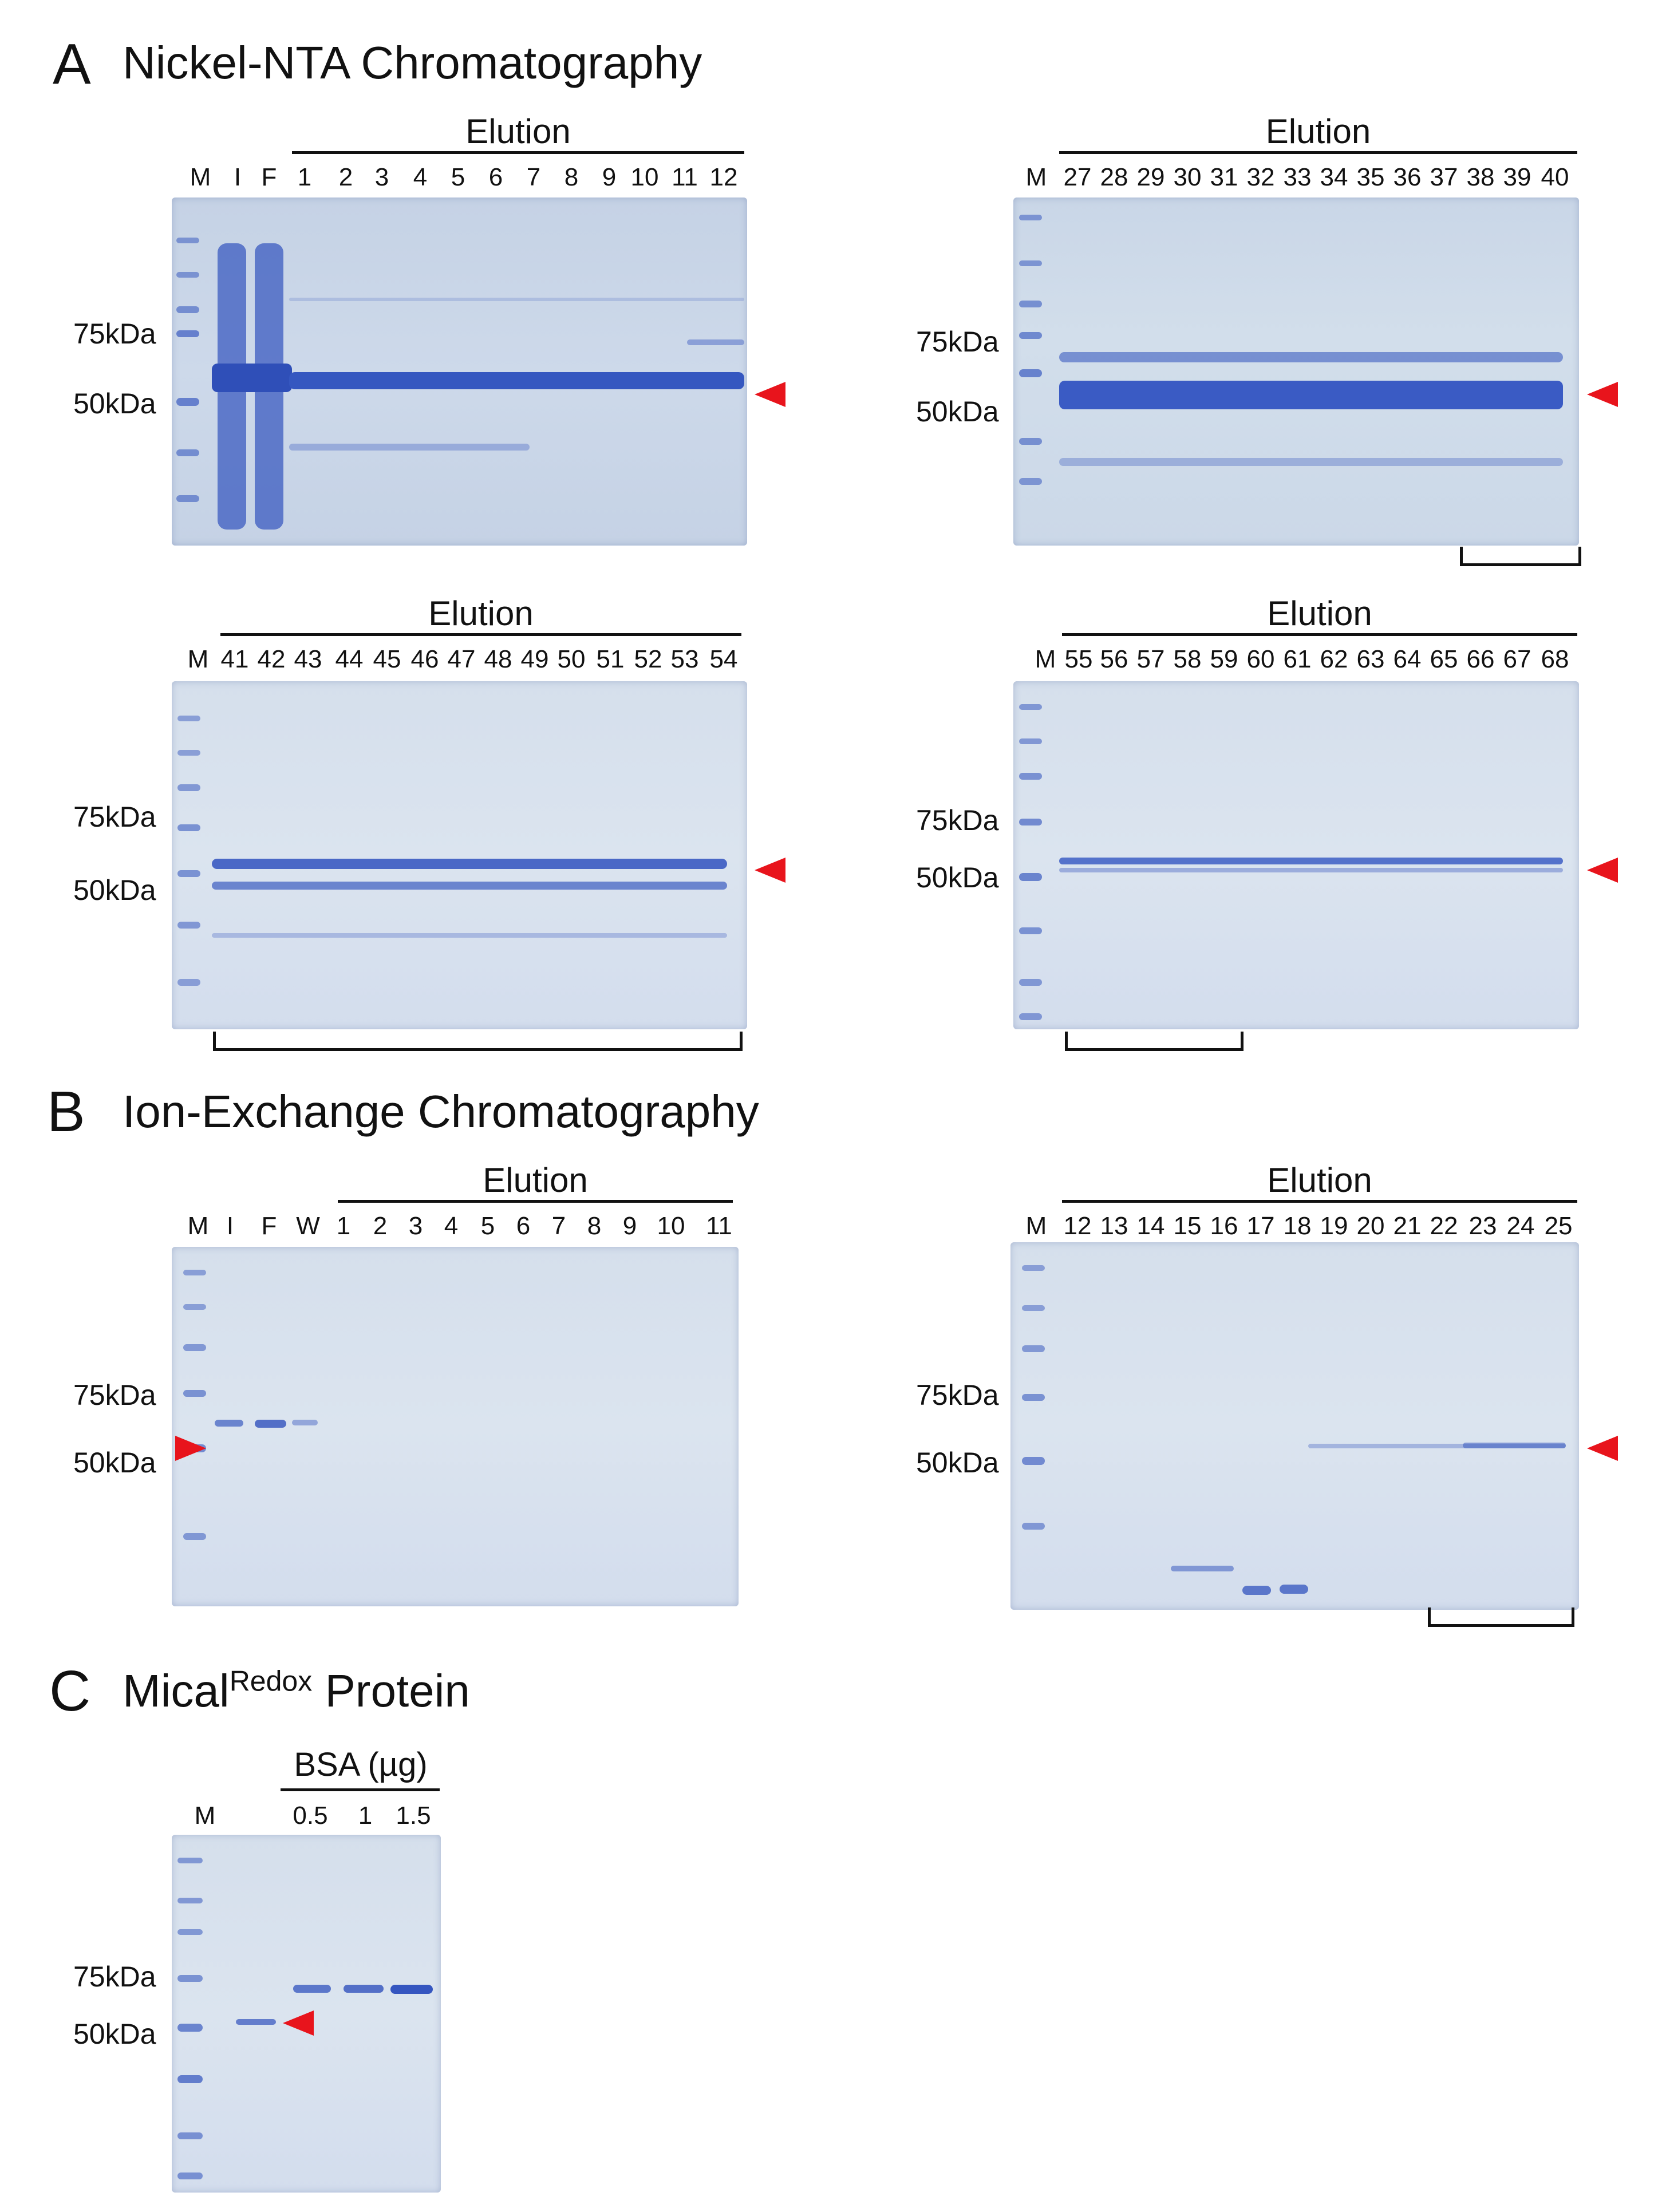 This screenshot has width=1658, height=2212. I want to click on gel-a3-image, so click(459, 855).